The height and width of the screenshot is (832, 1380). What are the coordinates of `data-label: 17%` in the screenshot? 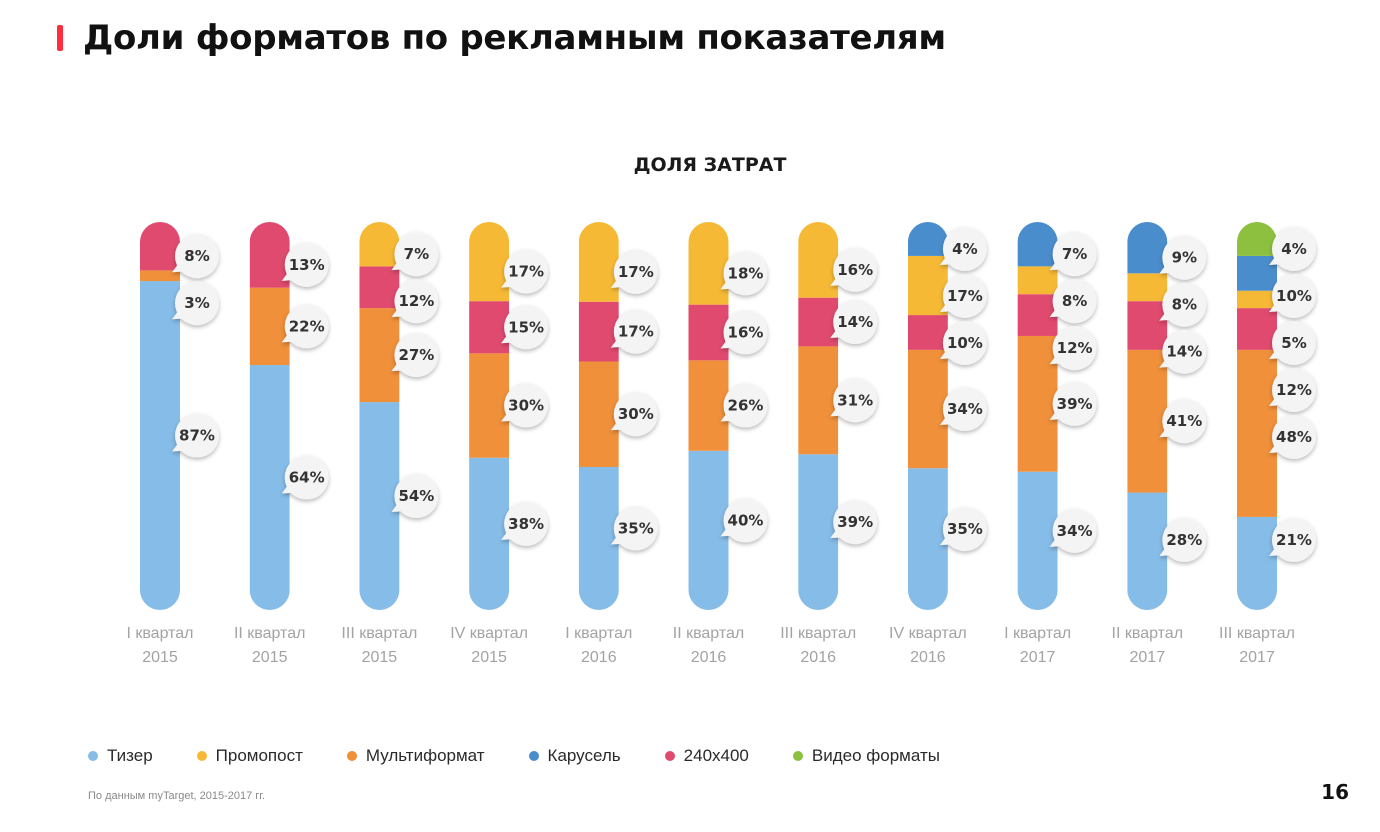 It's located at (965, 296).